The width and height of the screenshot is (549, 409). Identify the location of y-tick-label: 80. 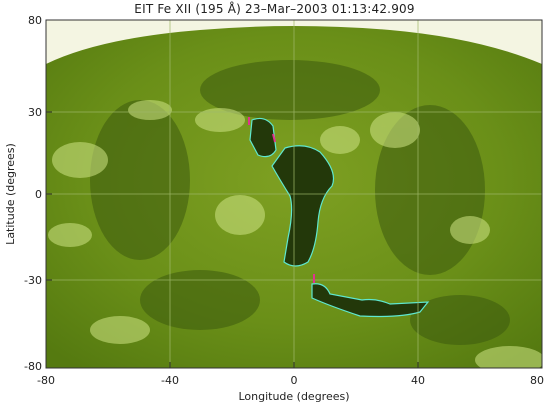
(35, 20).